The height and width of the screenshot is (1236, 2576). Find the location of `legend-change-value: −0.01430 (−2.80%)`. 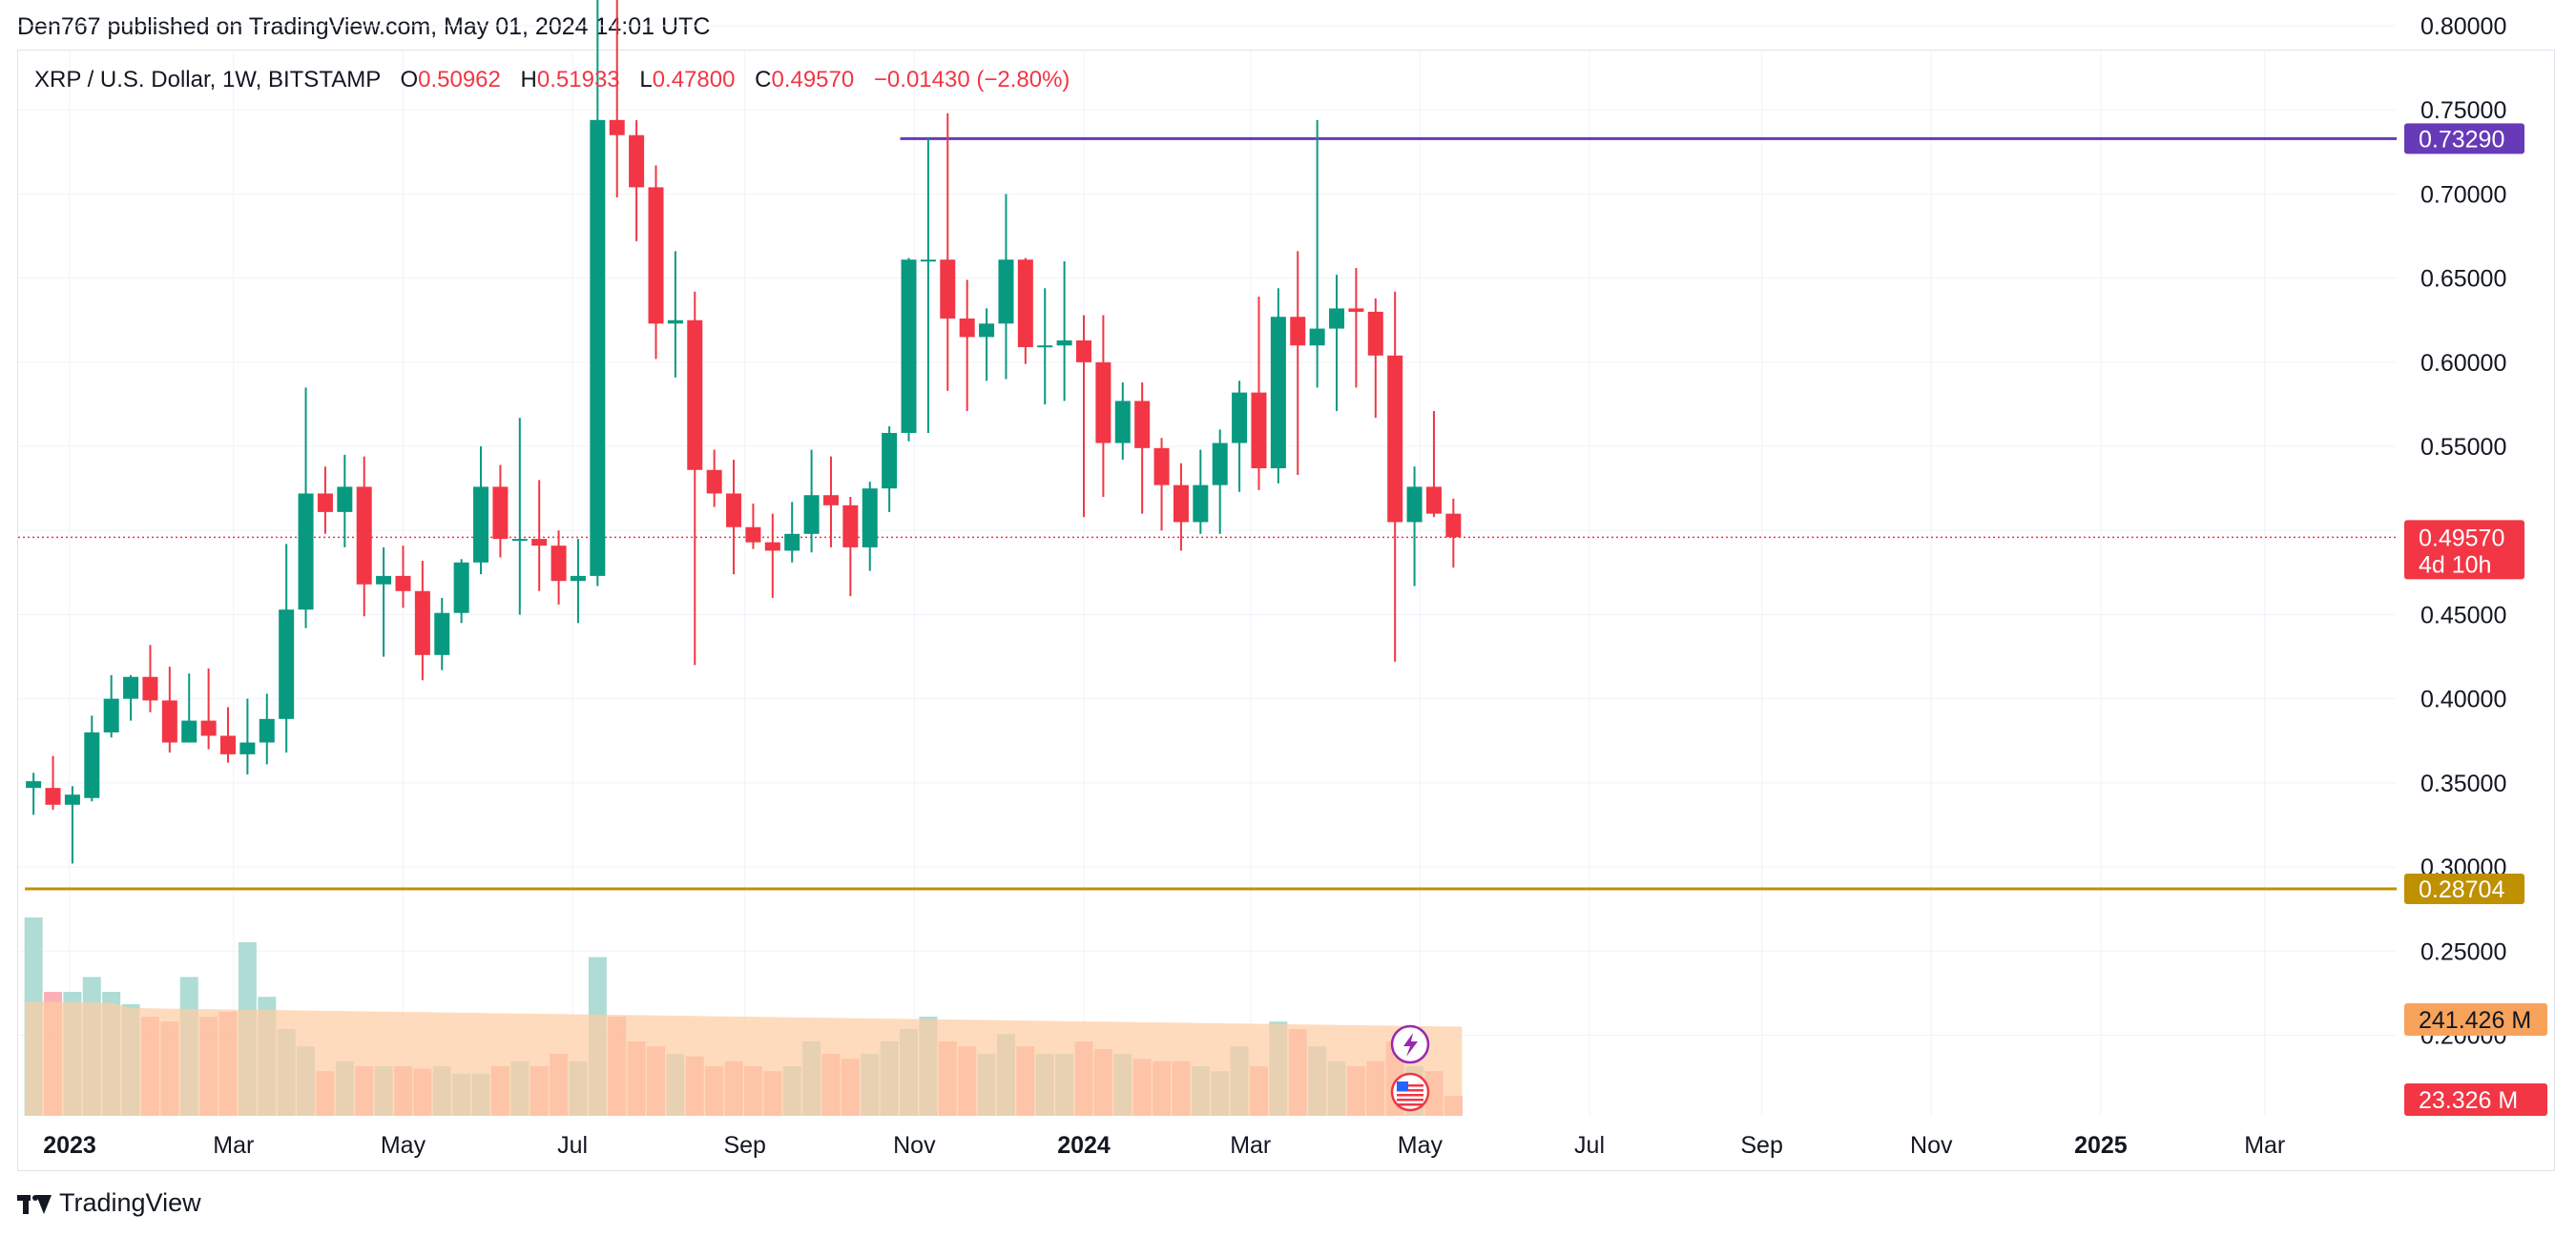

legend-change-value: −0.01430 (−2.80%) is located at coordinates (971, 80).